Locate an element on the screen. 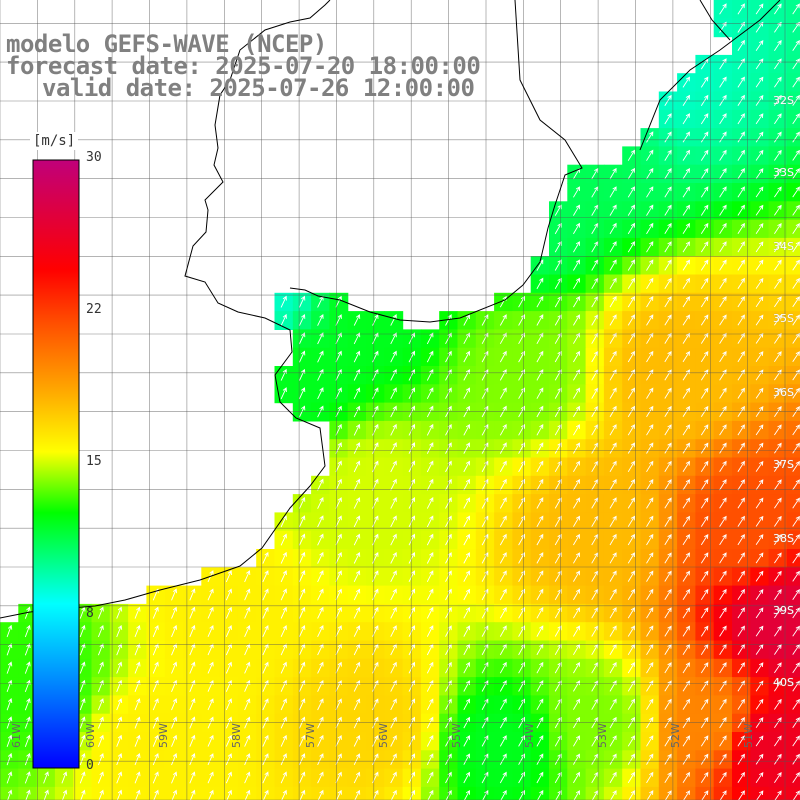 This screenshot has width=800, height=800. colorbar-tick: 0 is located at coordinates (90, 765).